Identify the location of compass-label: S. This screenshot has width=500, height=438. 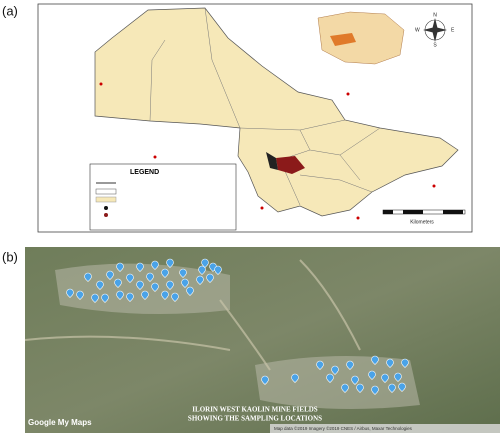
(435, 45).